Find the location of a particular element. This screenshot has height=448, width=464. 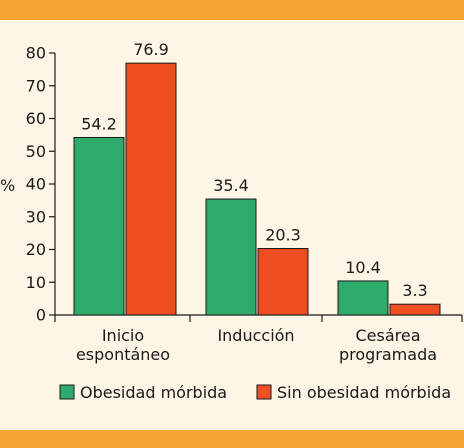

bottom-band is located at coordinates (232, 439).